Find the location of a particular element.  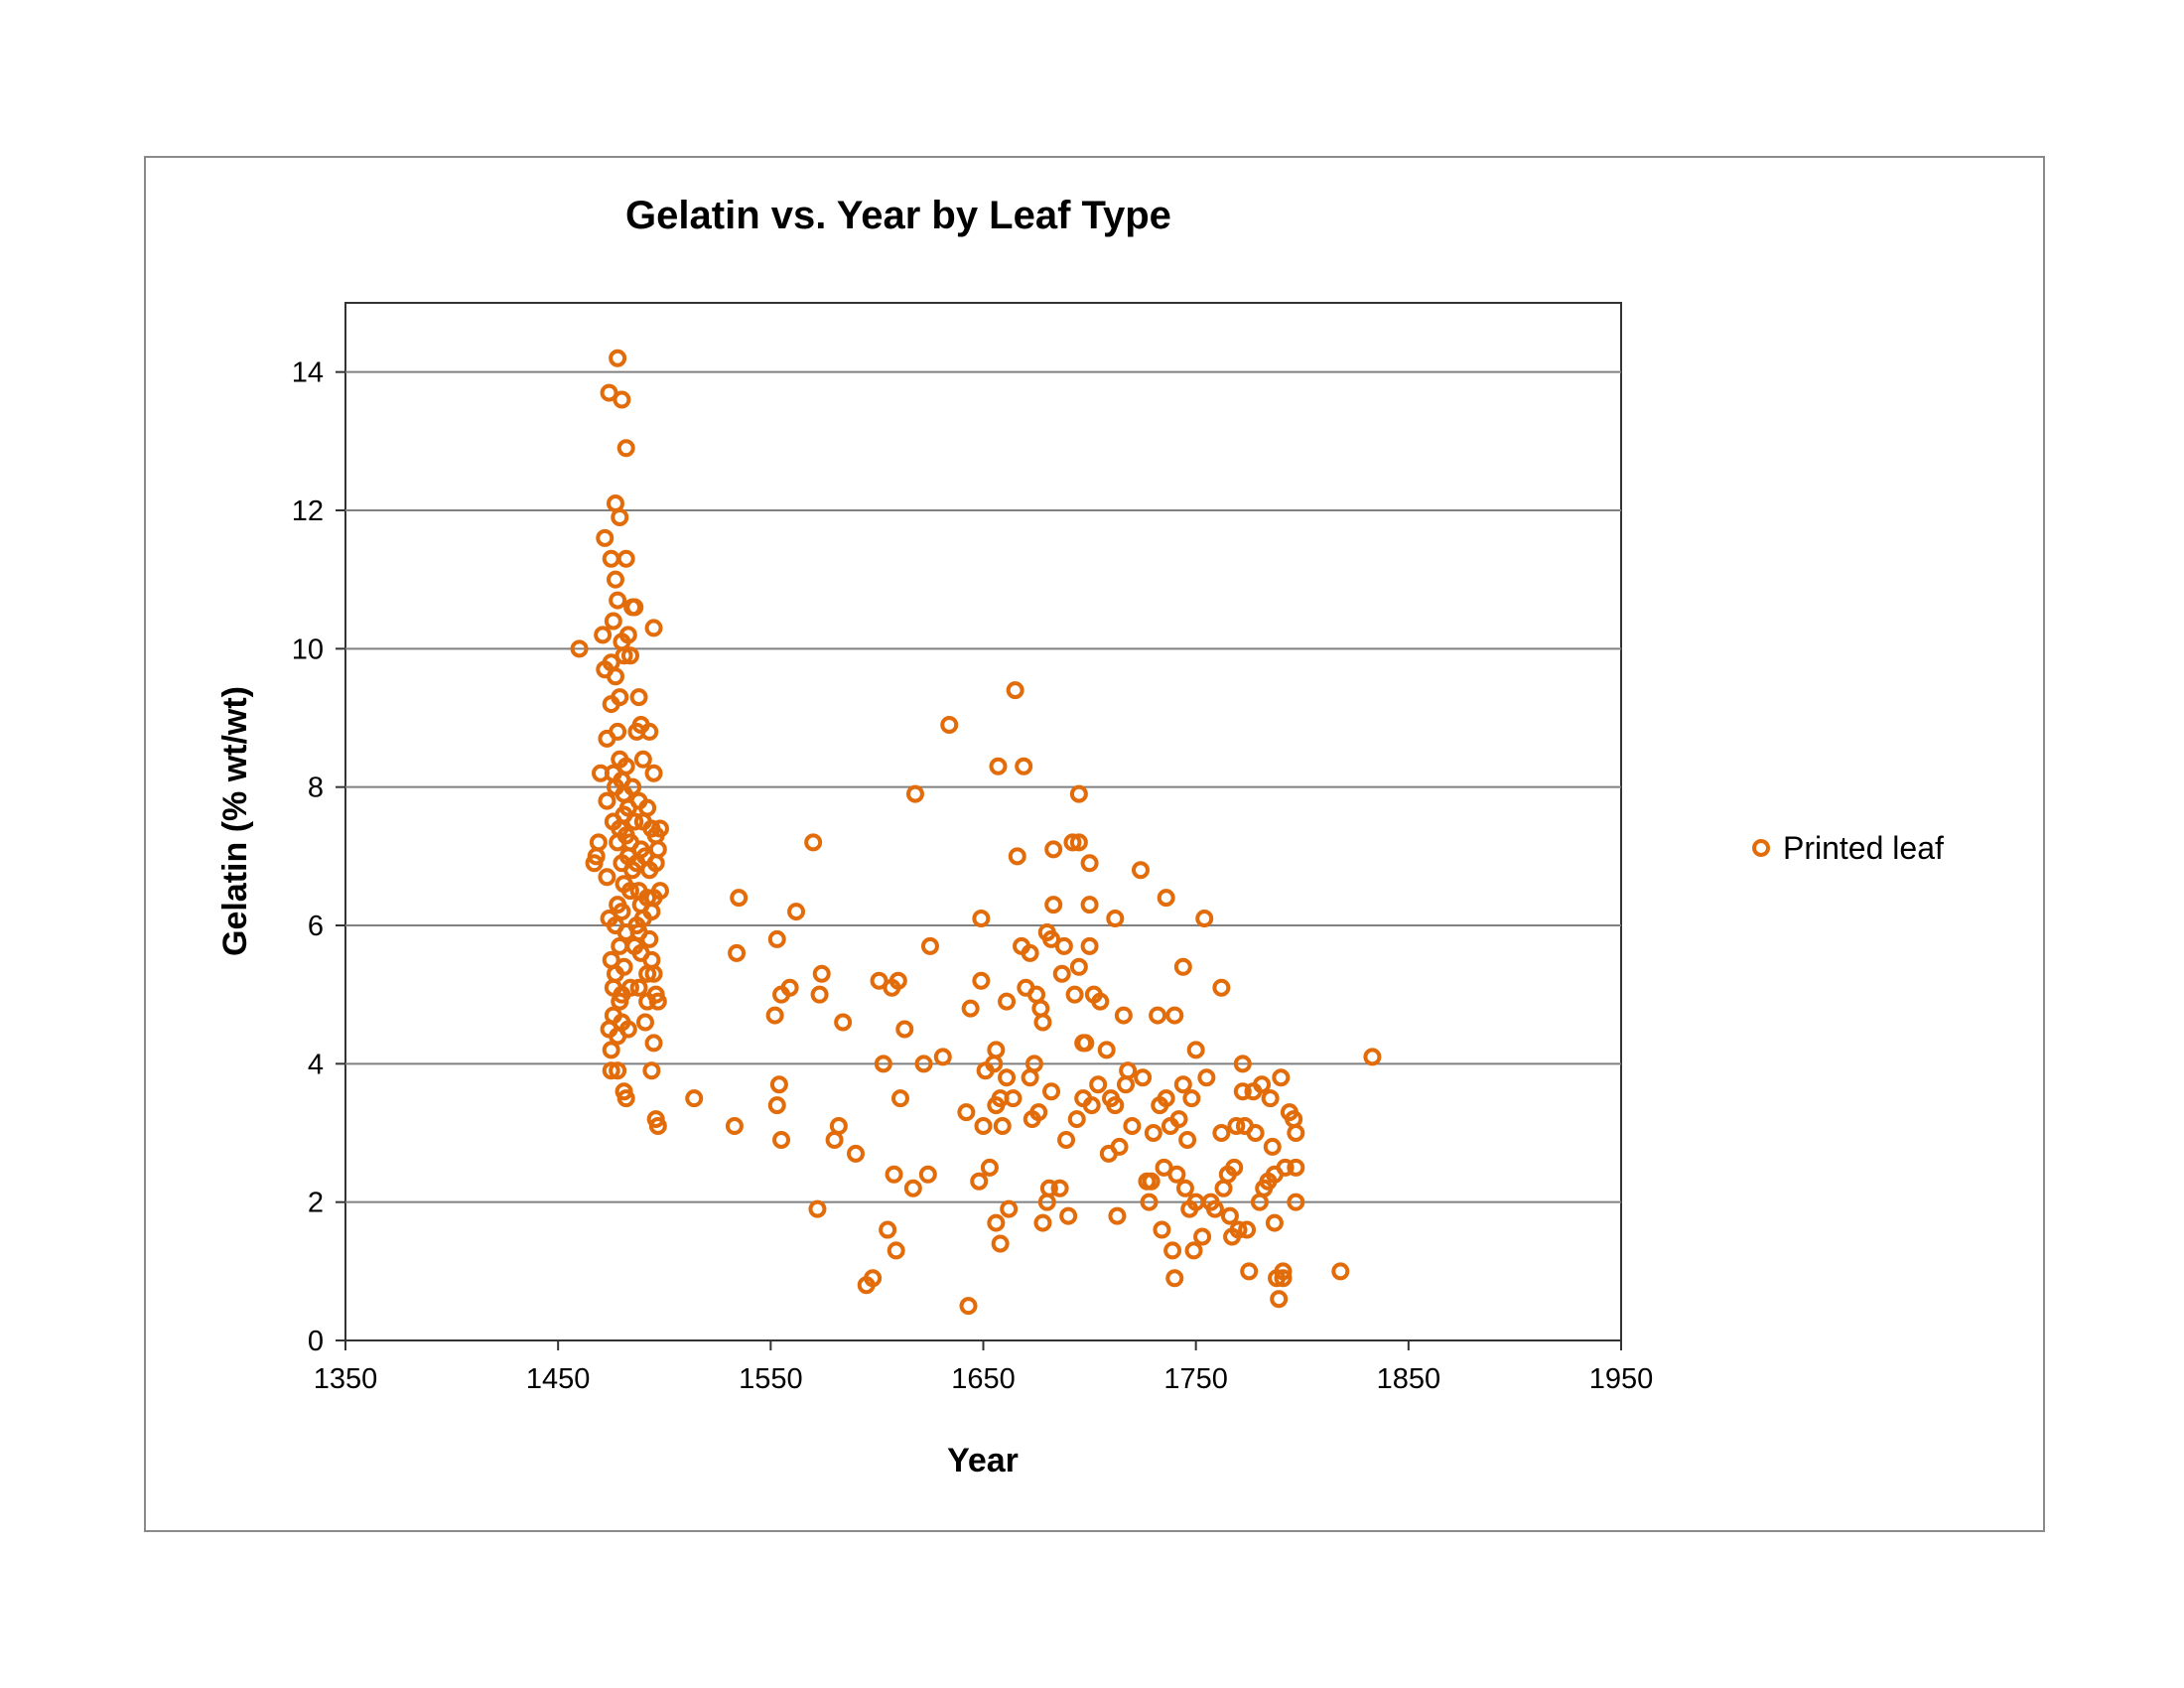

y-tick-label: 0 is located at coordinates (316, 1341).